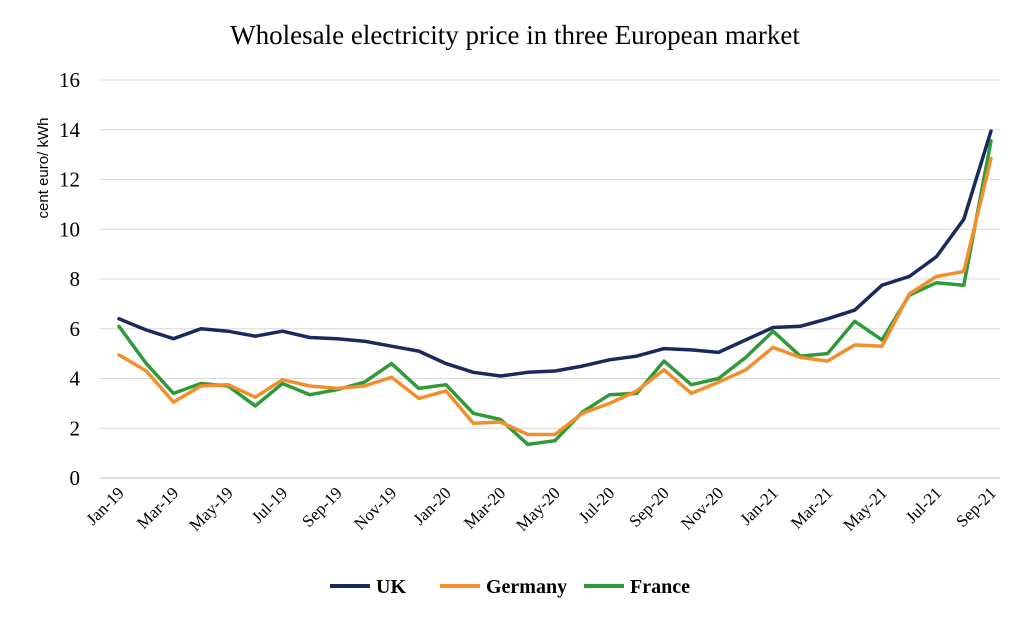 The height and width of the screenshot is (618, 1030). What do you see at coordinates (104, 505) in the screenshot?
I see `x-tick-label: Jan-19` at bounding box center [104, 505].